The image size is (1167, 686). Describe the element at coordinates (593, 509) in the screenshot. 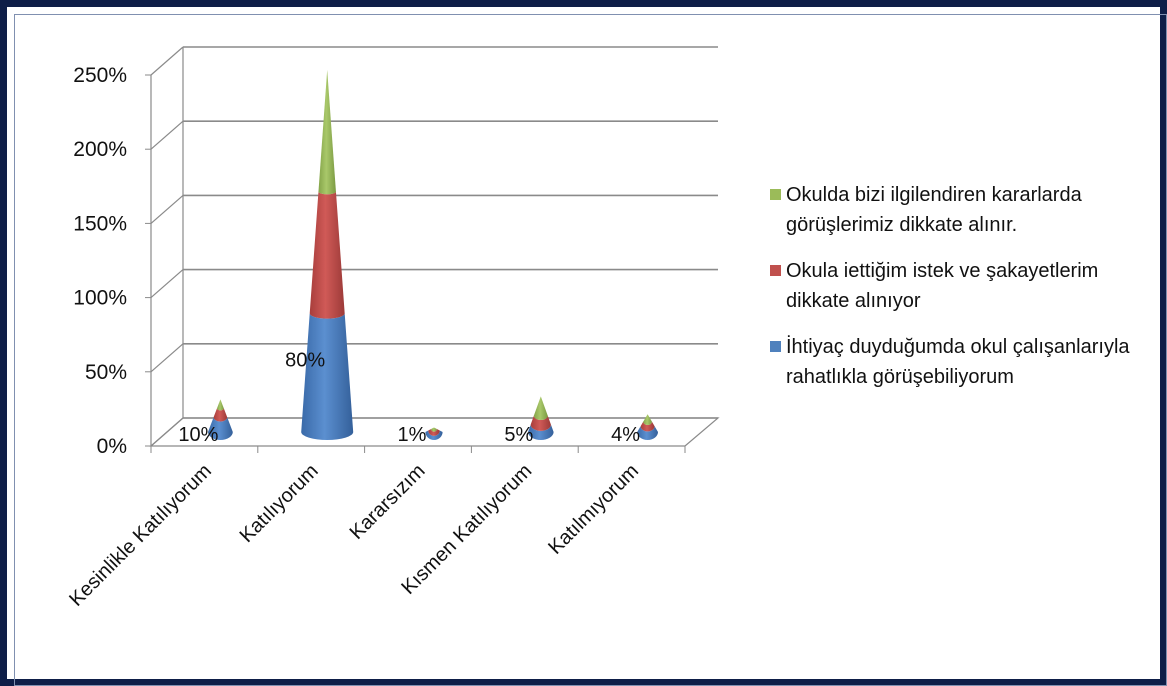

I see `x-tick-label: Katılmıyorum` at that location.